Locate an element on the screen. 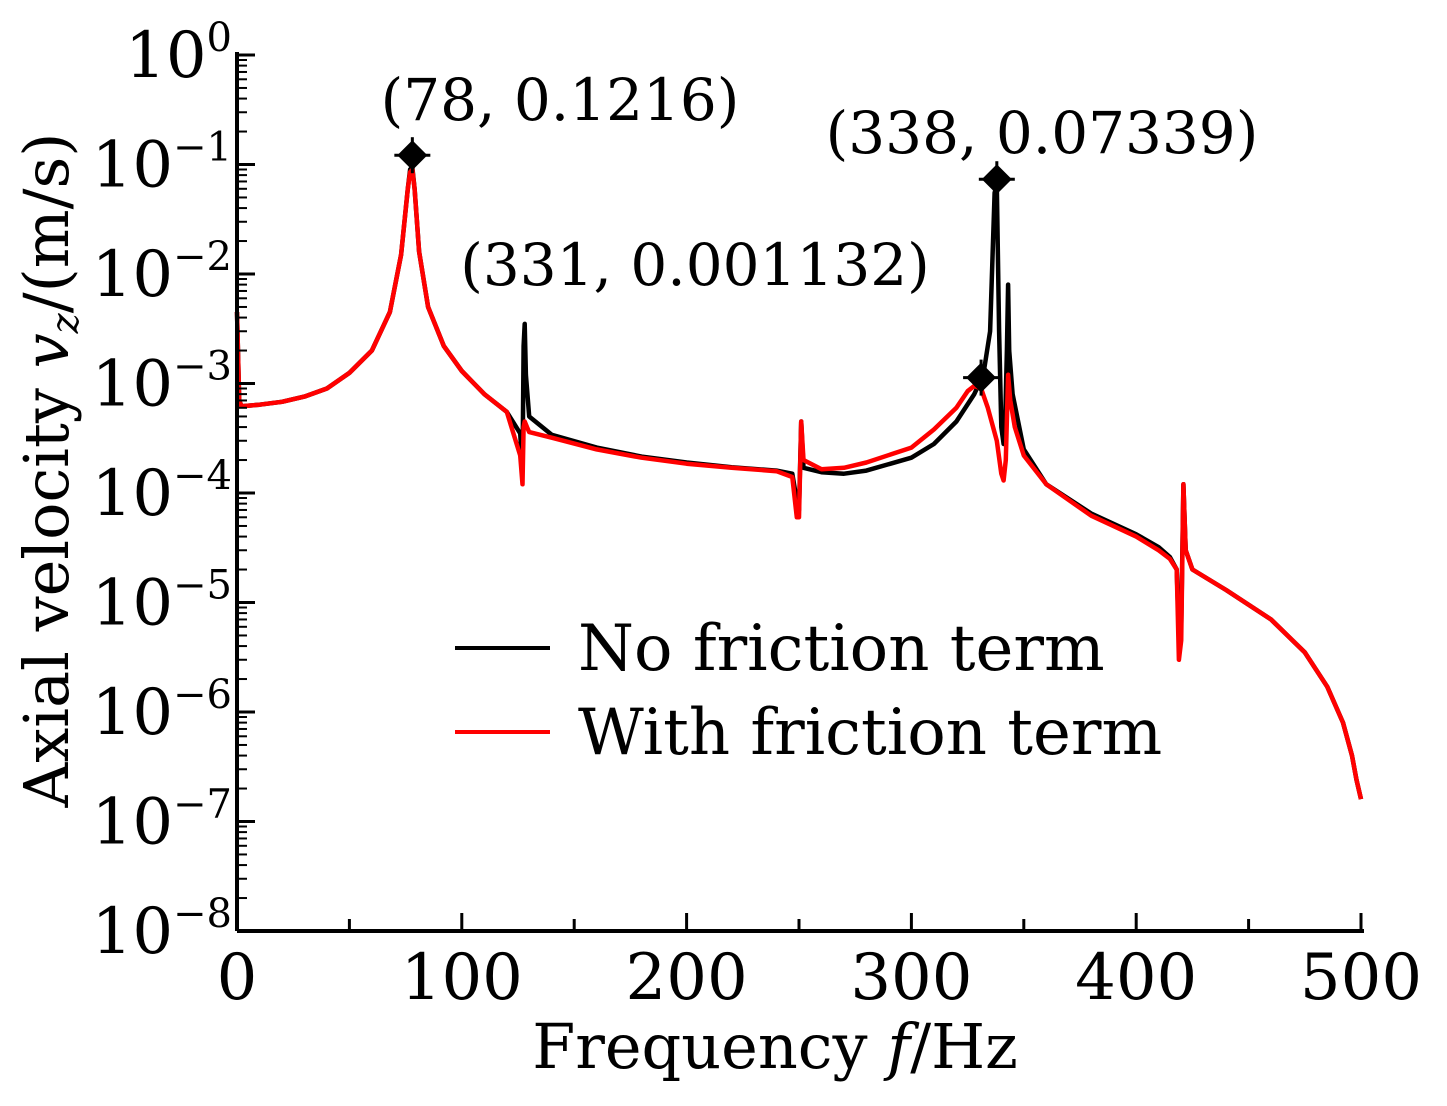 This screenshot has height=1106, width=1447. x-tick-label: 400 is located at coordinates (1136, 978).